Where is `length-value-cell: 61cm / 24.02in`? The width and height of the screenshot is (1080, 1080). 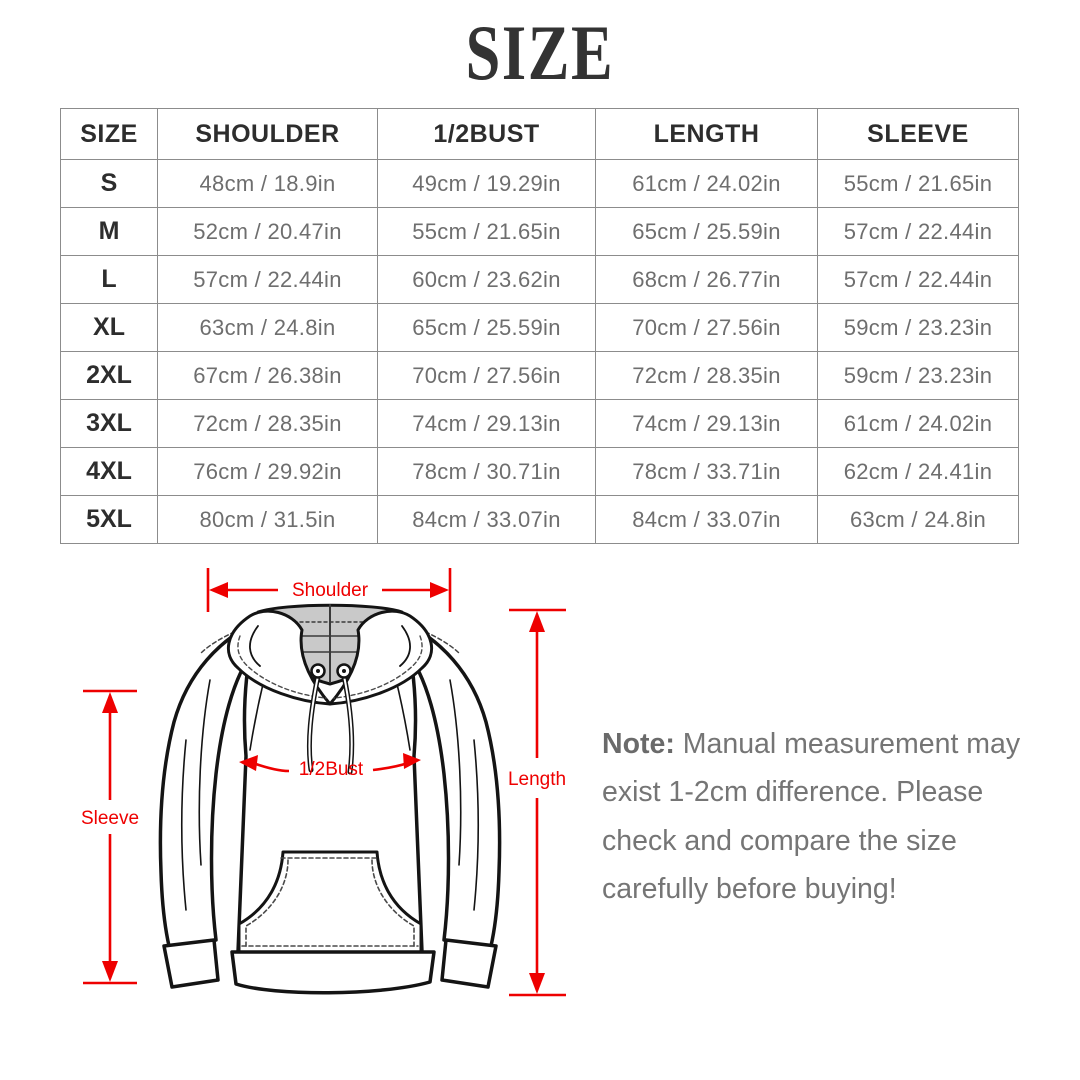
length-value-cell: 61cm / 24.02in is located at coordinates (706, 183).